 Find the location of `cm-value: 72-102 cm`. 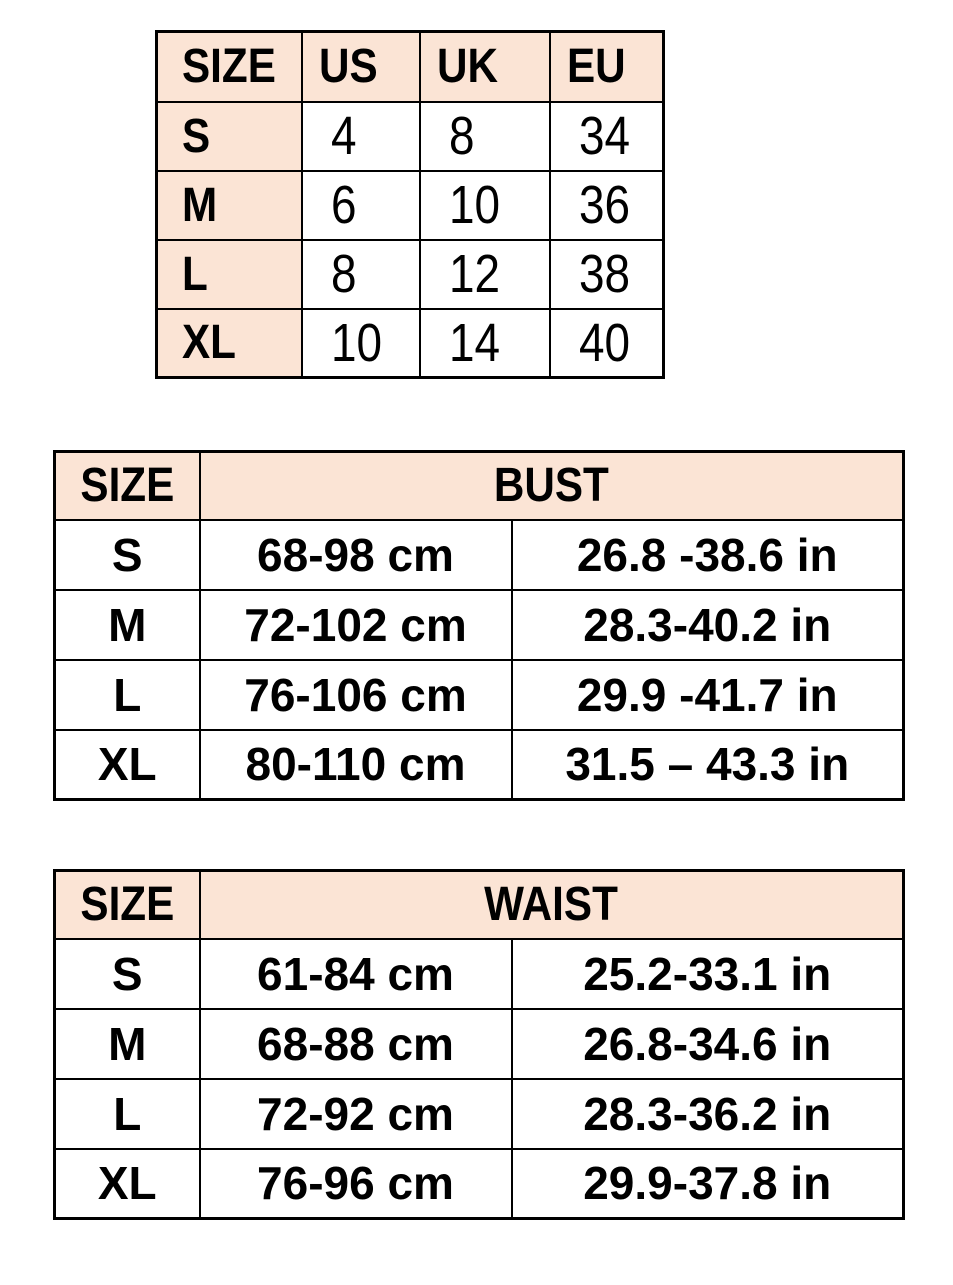

cm-value: 72-102 cm is located at coordinates (355, 624).